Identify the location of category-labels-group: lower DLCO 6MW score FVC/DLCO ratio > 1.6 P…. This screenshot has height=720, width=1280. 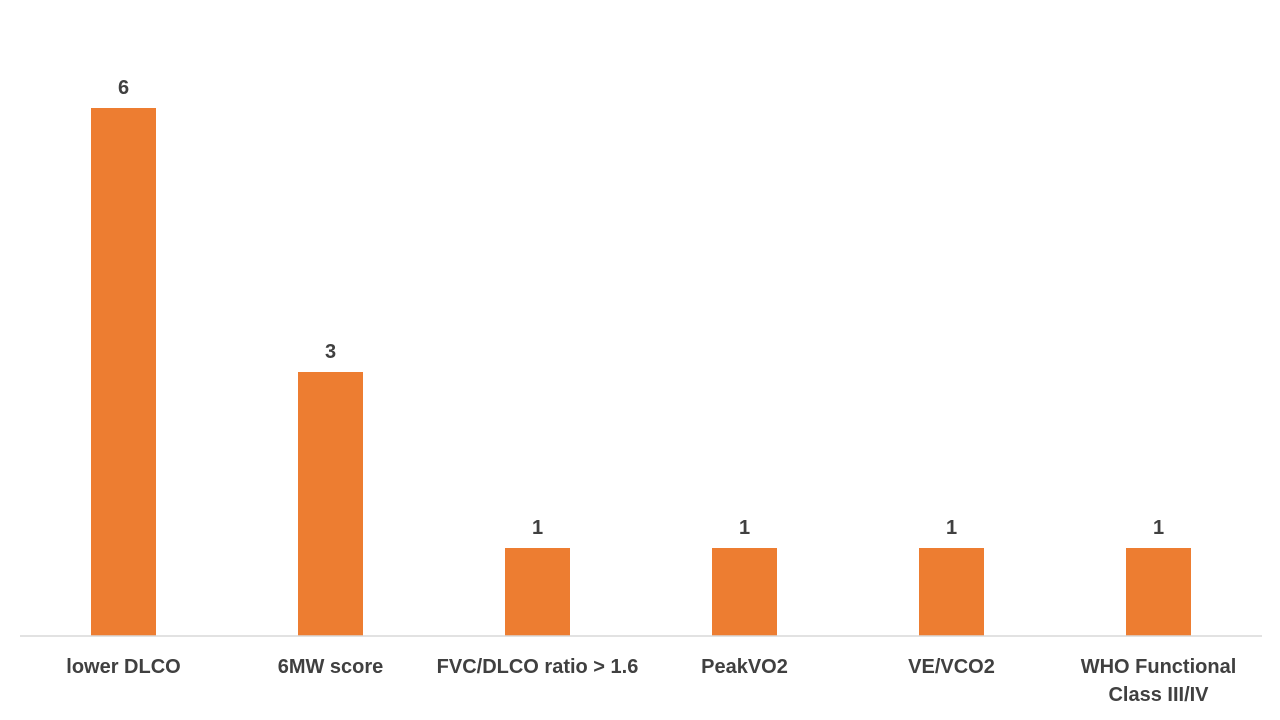
(651, 681).